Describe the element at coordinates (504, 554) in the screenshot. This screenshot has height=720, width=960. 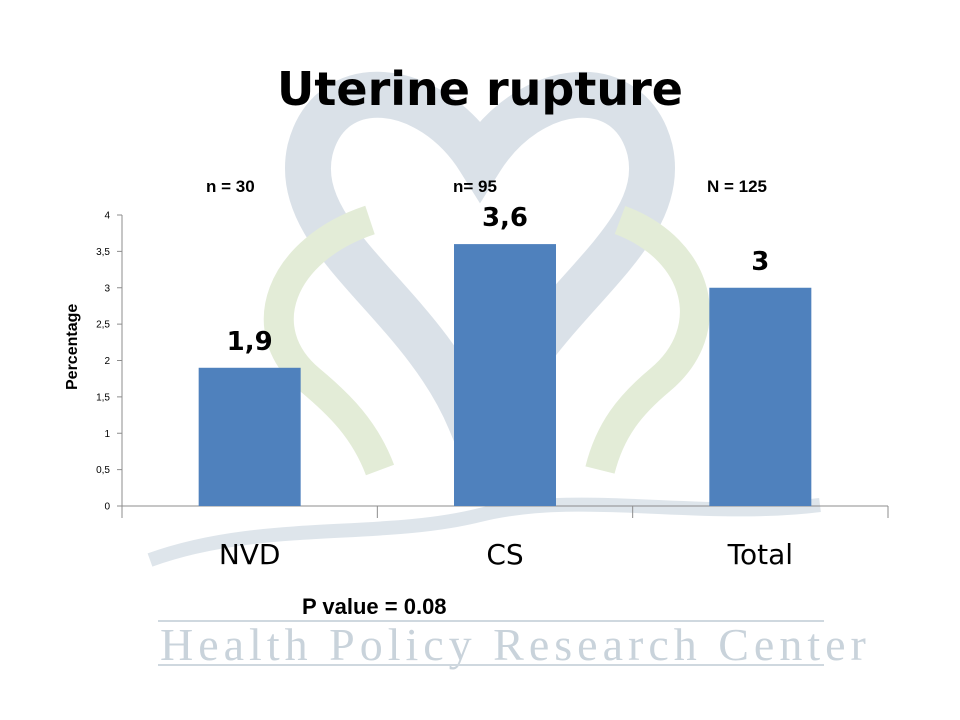
I see `x-tick-label: CS` at that location.